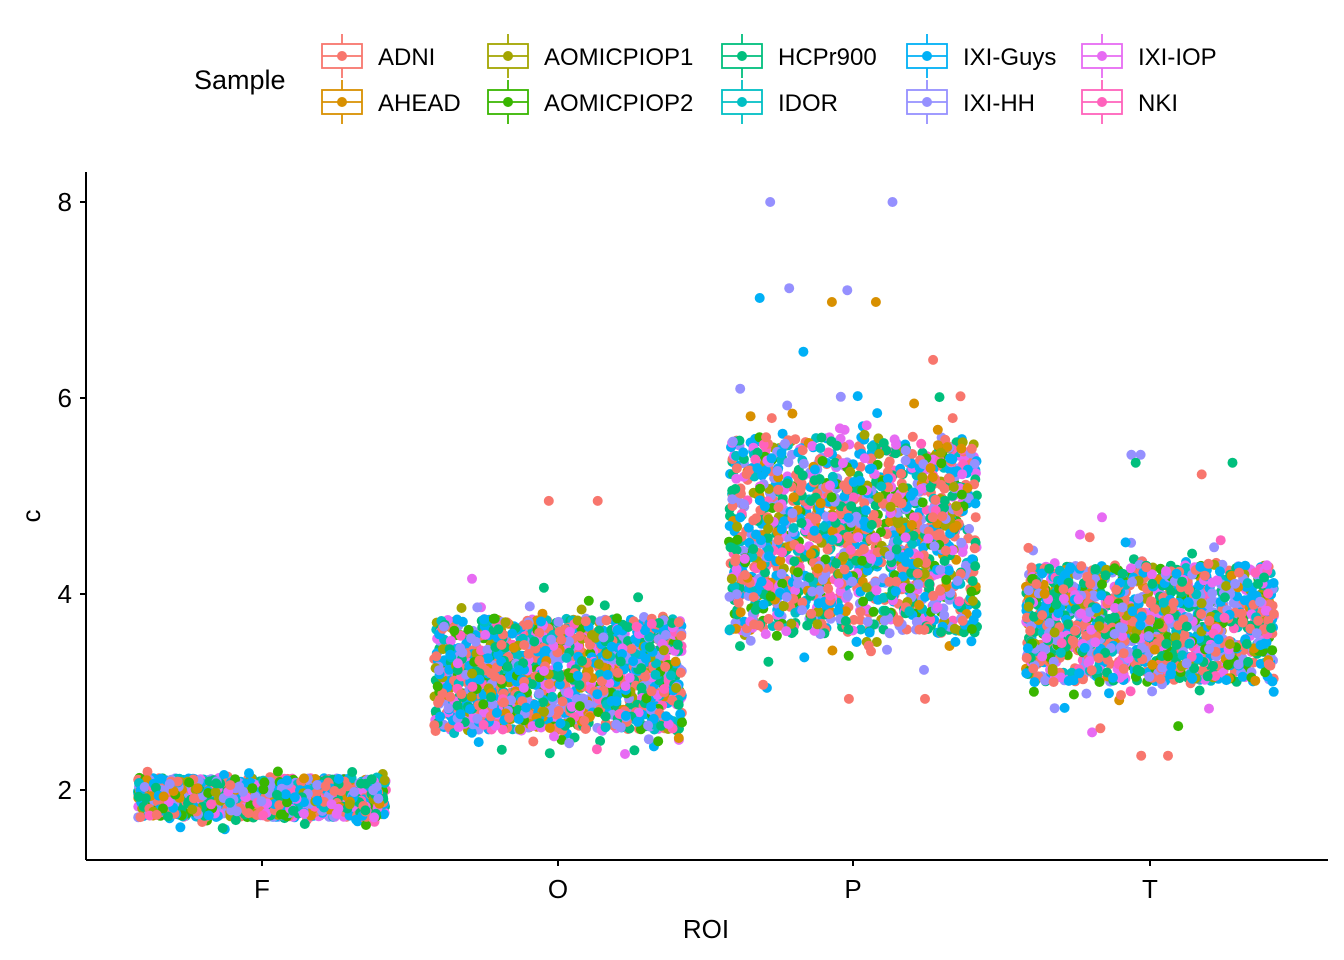 This screenshot has height=960, width=1344. Describe the element at coordinates (391, 102) in the screenshot. I see `legend-item-ahead: AHEAD` at that location.